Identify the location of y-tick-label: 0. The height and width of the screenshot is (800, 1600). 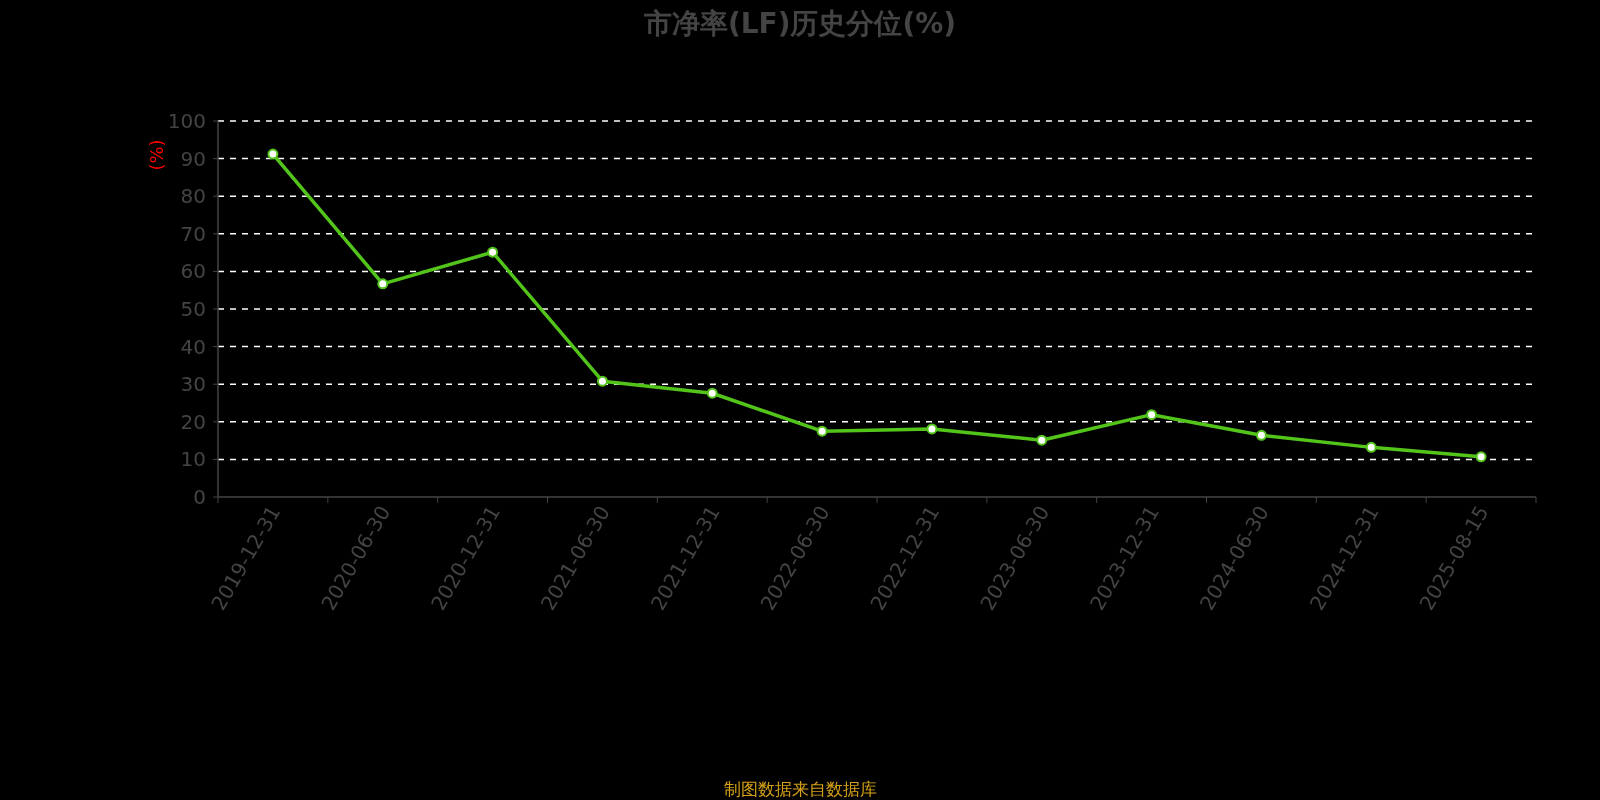
(199, 497).